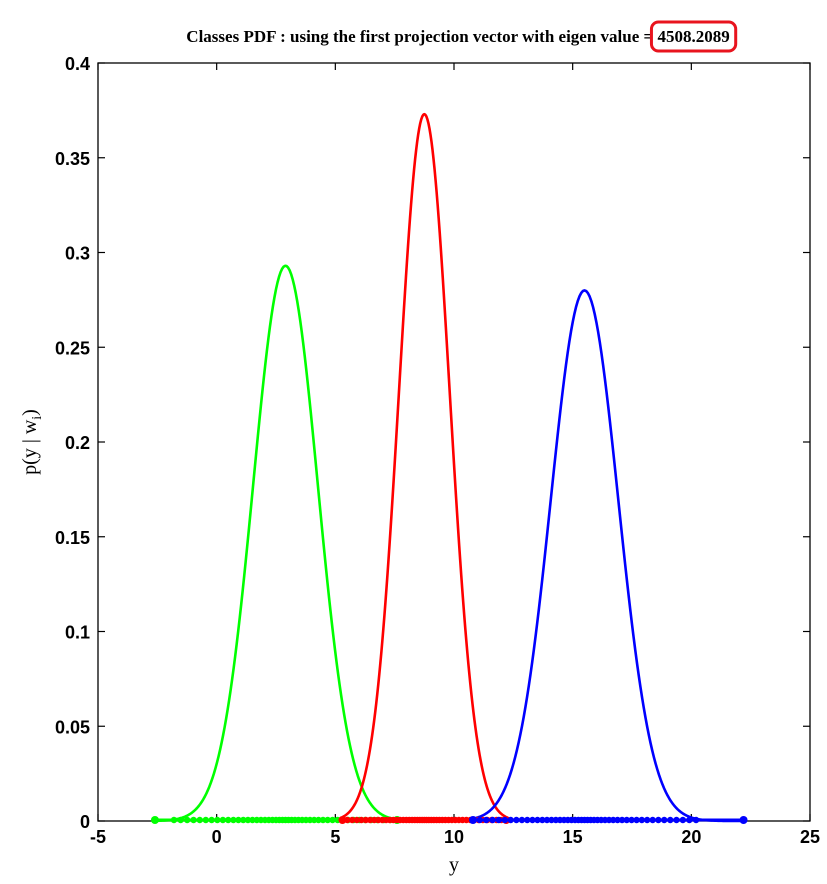  What do you see at coordinates (454, 837) in the screenshot?
I see `x-tick-label: 10` at bounding box center [454, 837].